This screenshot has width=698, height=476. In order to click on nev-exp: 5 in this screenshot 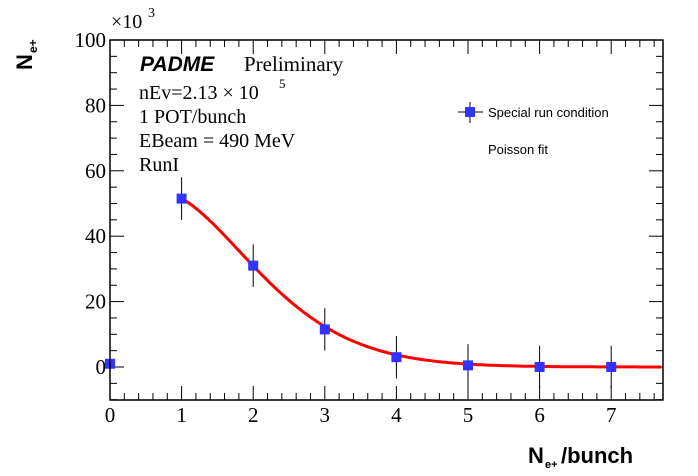, I will do `click(282, 83)`.